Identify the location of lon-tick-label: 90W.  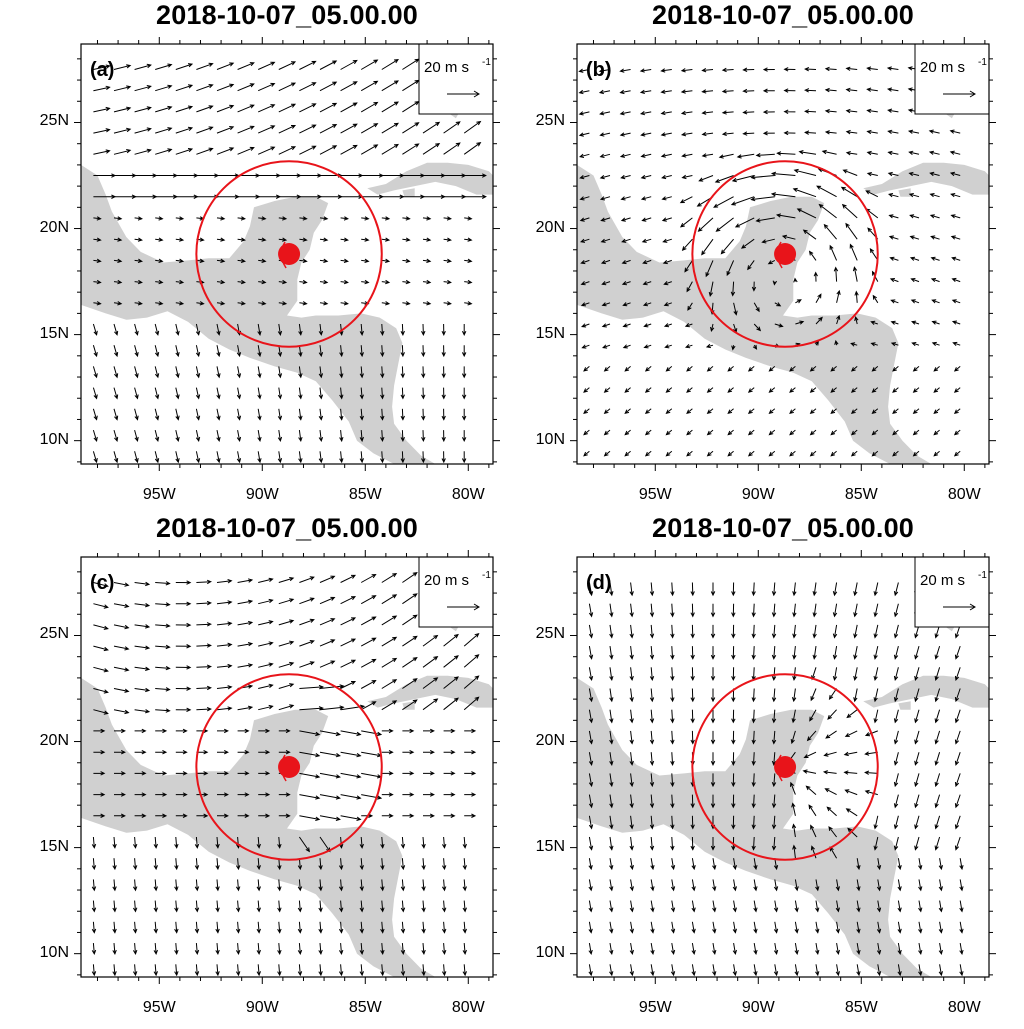
(262, 1007).